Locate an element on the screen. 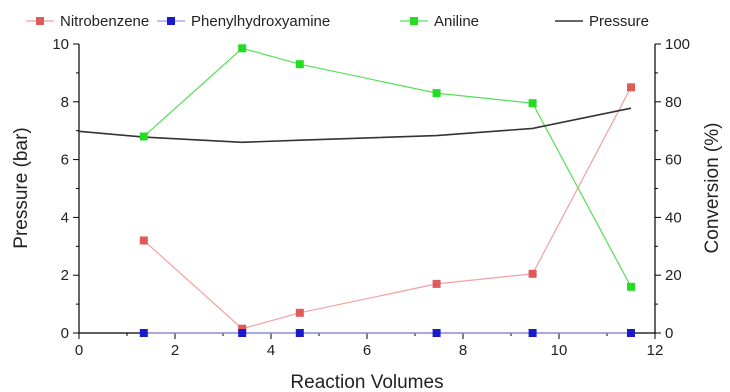  aniline-legend-label: Aniline is located at coordinates (456, 21).